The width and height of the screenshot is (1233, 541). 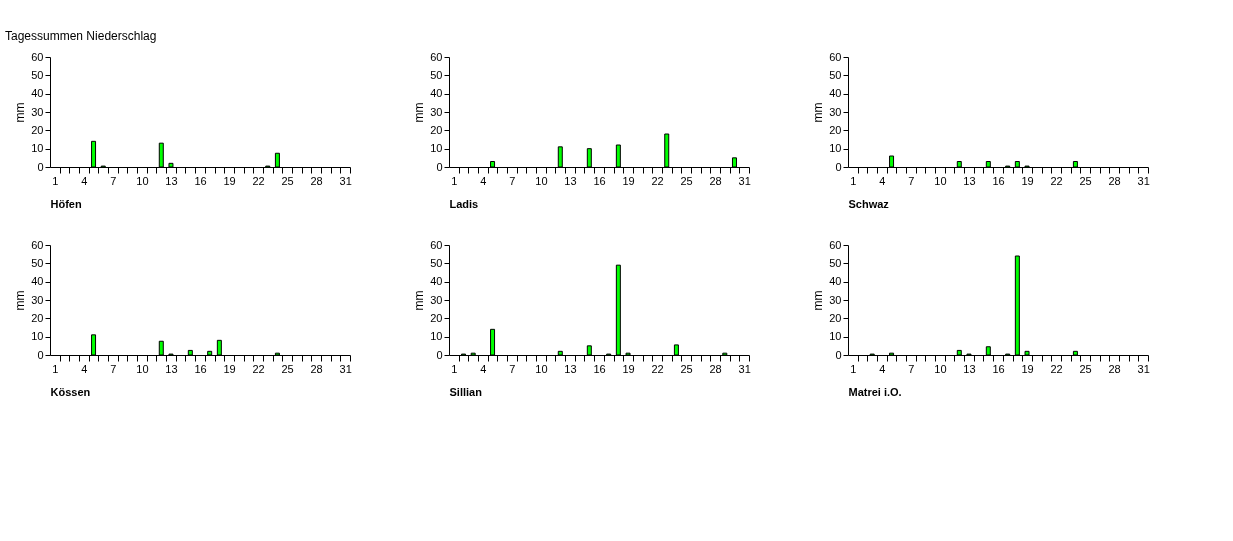 I want to click on x-axis-title: Ladis, so click(x=464, y=203).